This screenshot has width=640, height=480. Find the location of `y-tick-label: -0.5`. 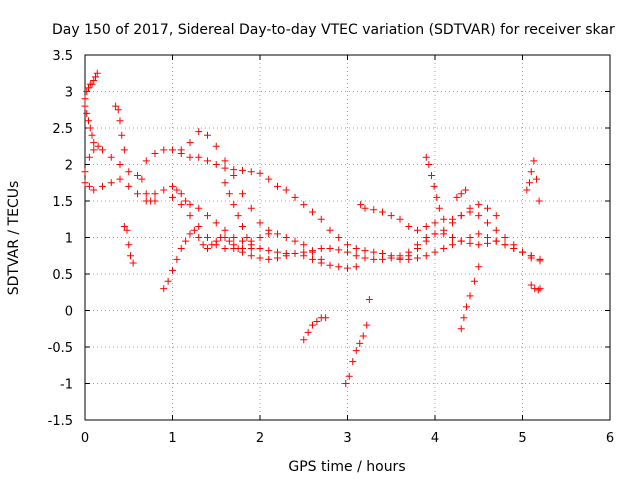

y-tick-label: -0.5 is located at coordinates (60, 348).